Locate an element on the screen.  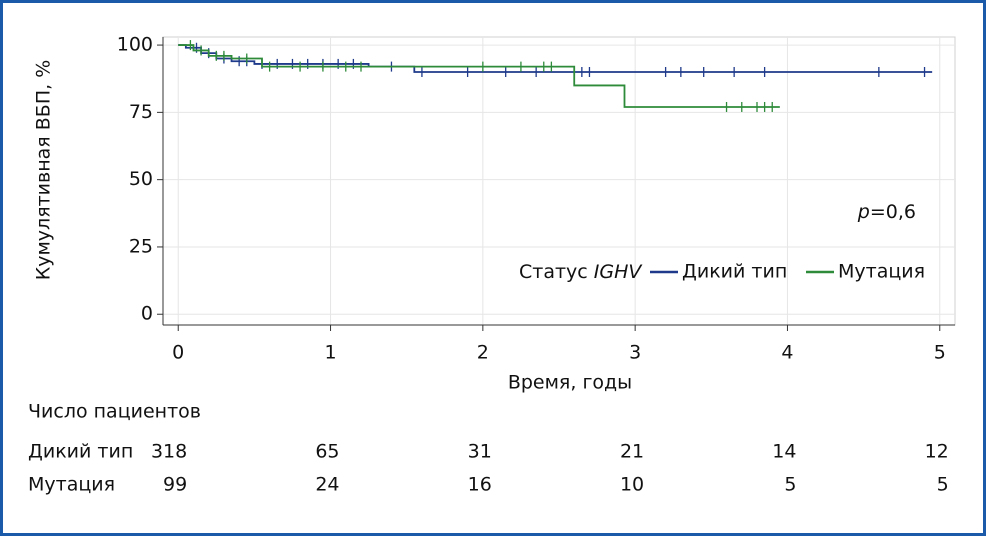
risk-row-name: Мутация is located at coordinates (71, 485).